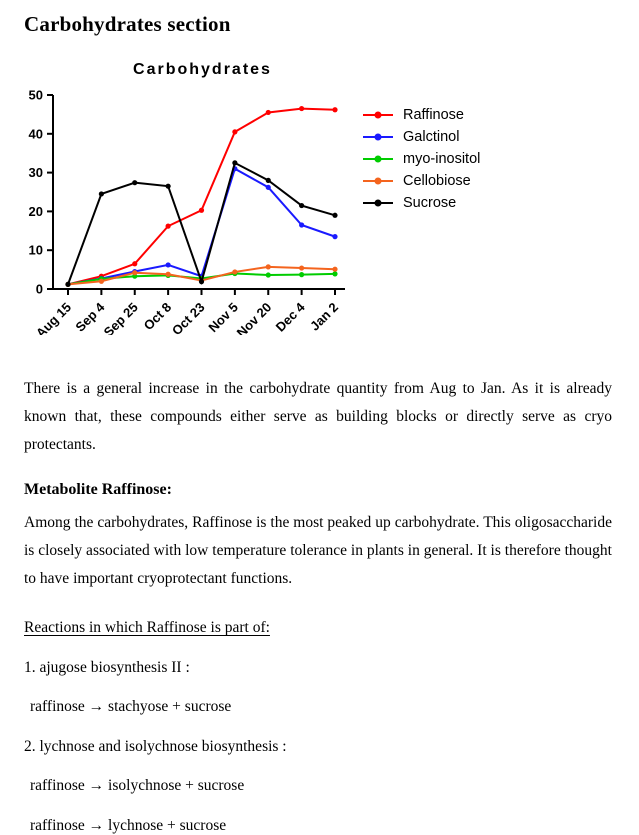 Image resolution: width=639 pixels, height=835 pixels. Describe the element at coordinates (430, 203) in the screenshot. I see `legend-label: Sucrose` at that location.